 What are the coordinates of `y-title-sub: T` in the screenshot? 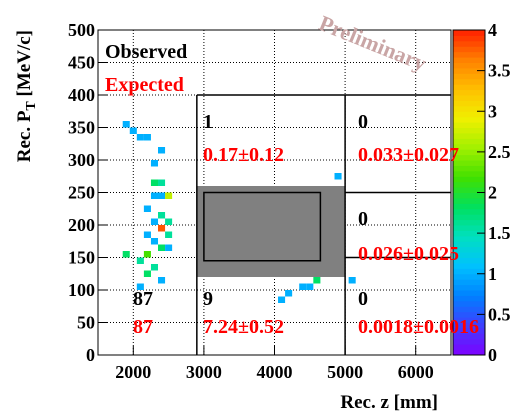 It's located at (31, 106).